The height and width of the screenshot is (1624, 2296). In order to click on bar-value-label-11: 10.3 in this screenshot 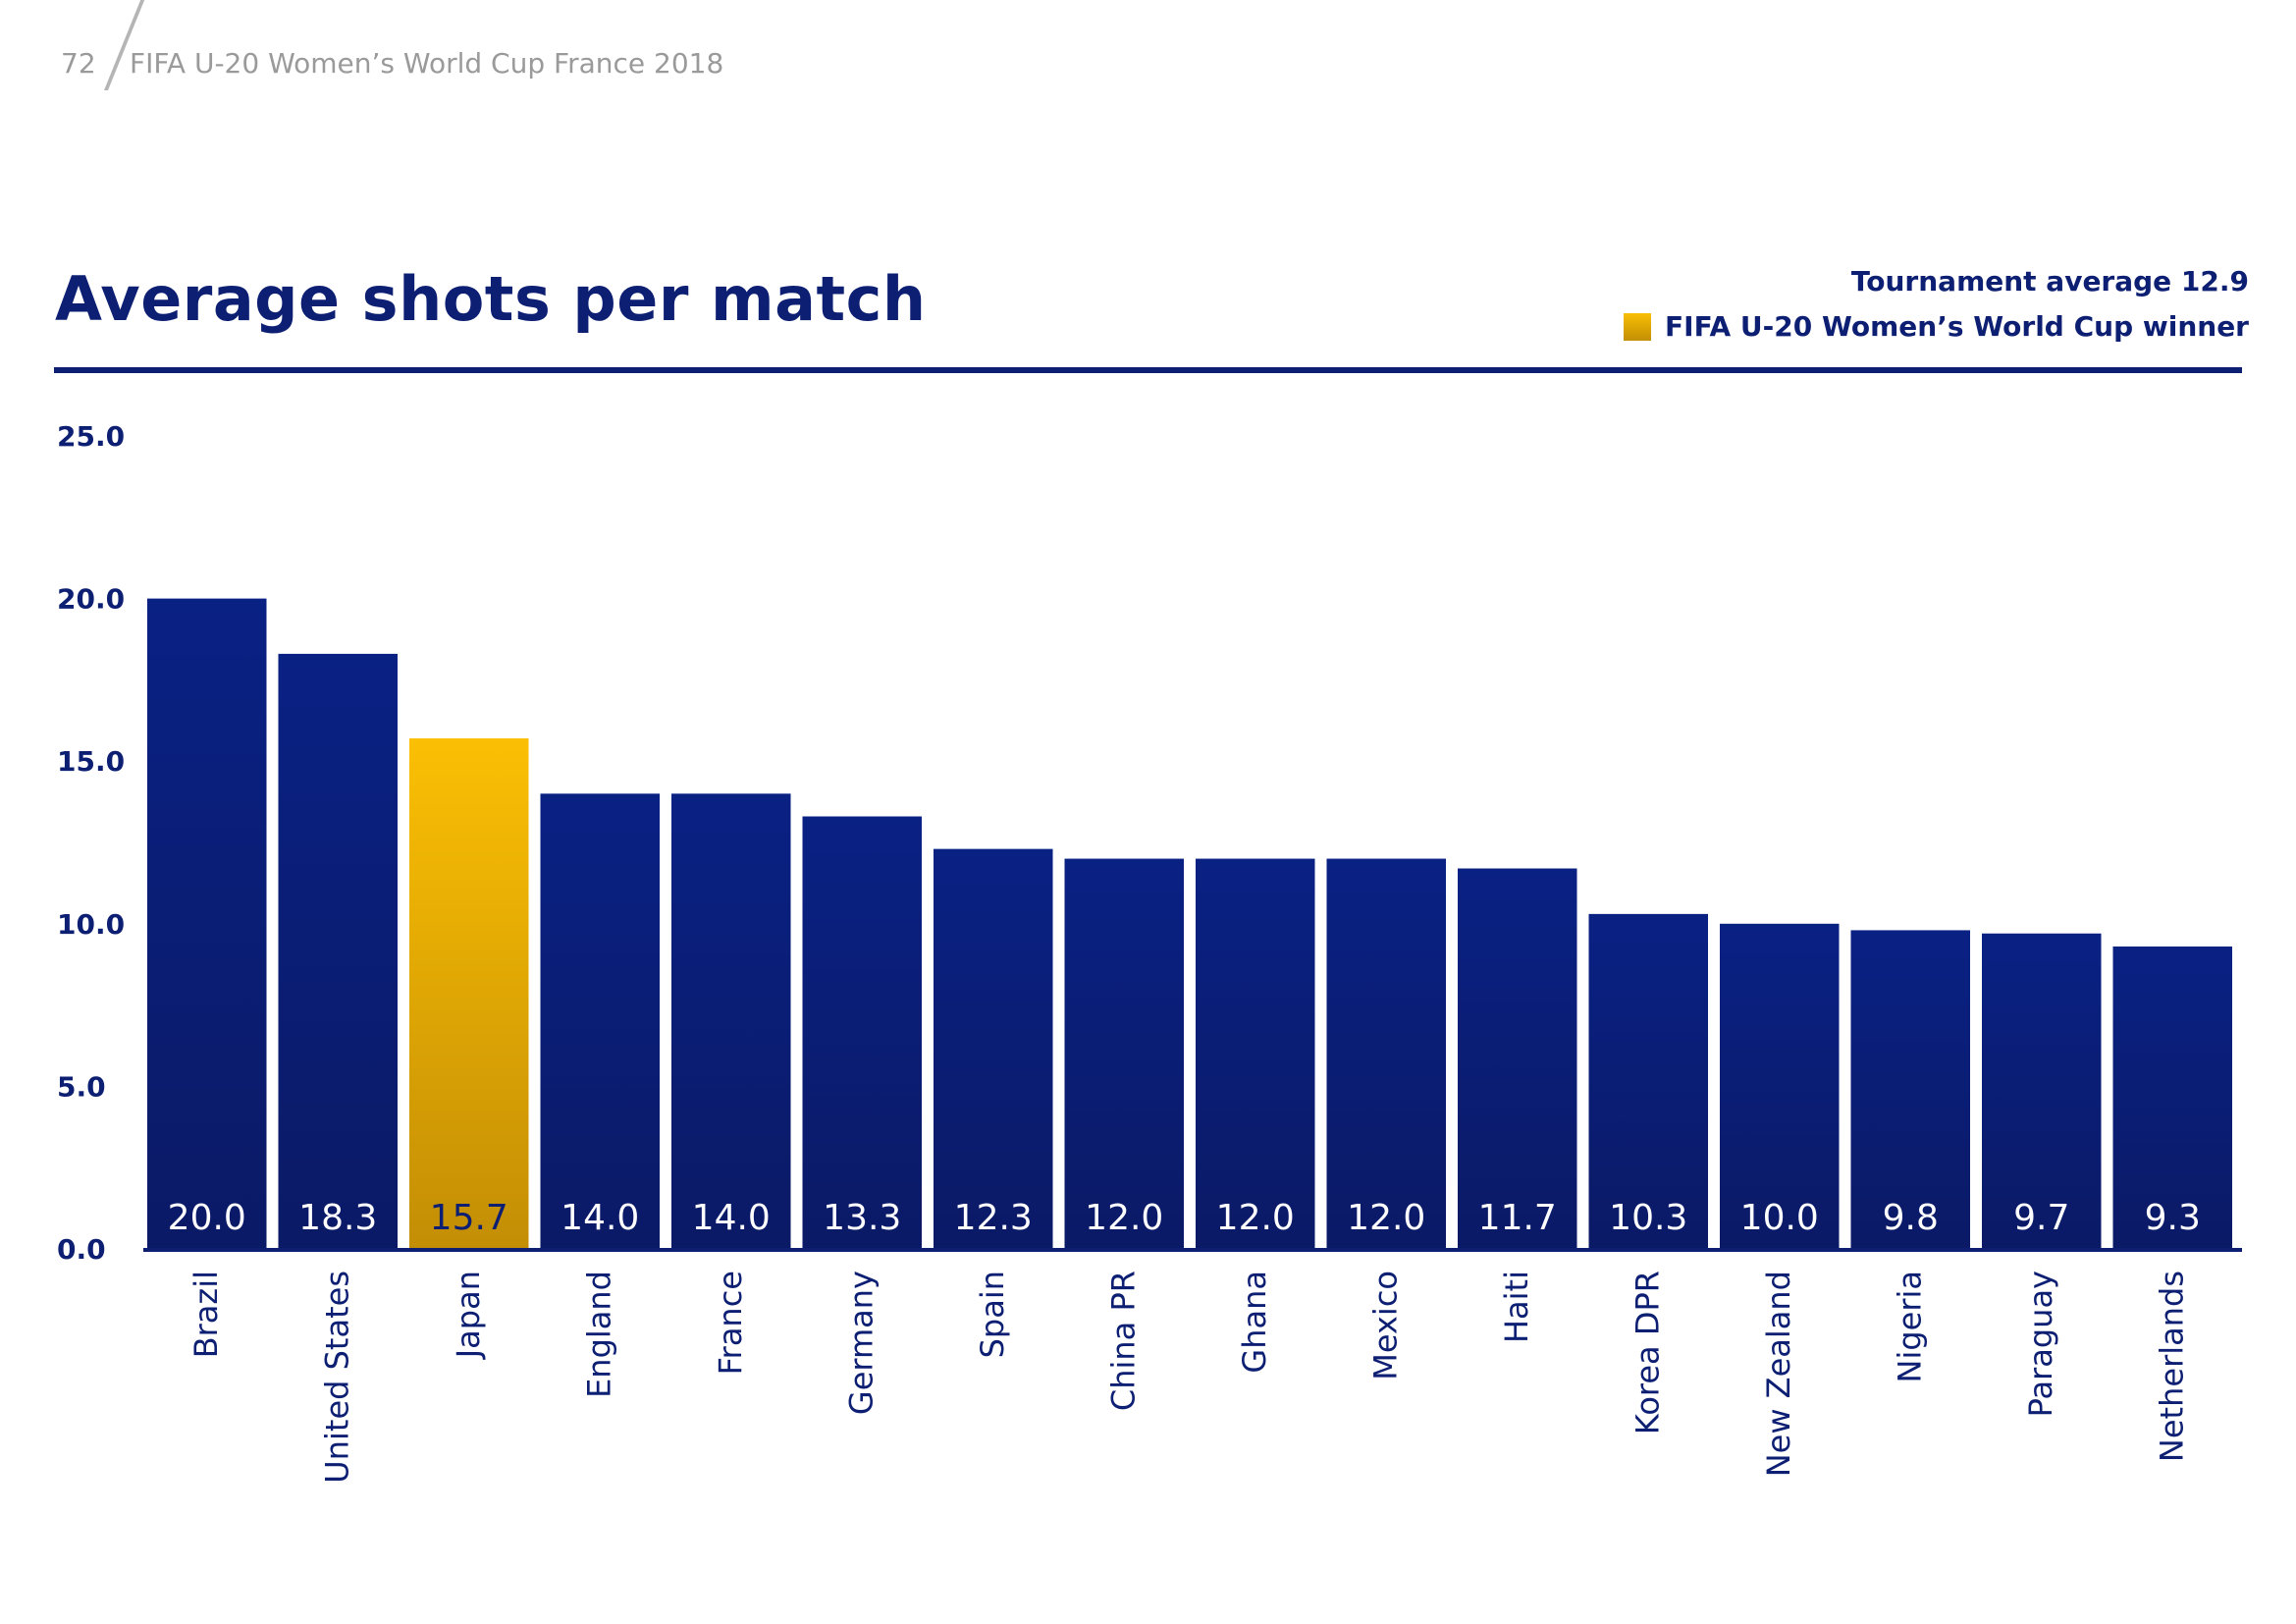, I will do `click(1648, 1218)`.